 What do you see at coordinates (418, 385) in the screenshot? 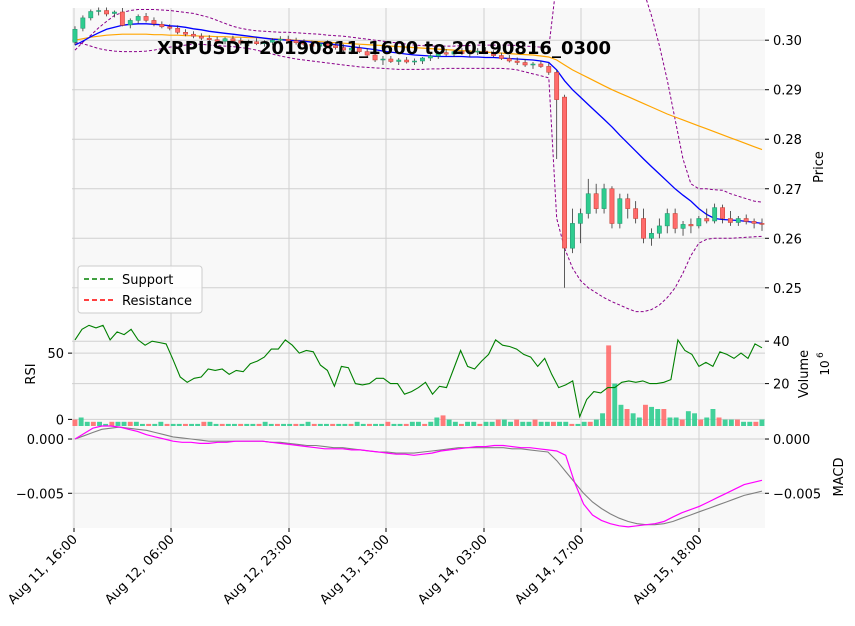
I see `volume-bars` at bounding box center [418, 385].